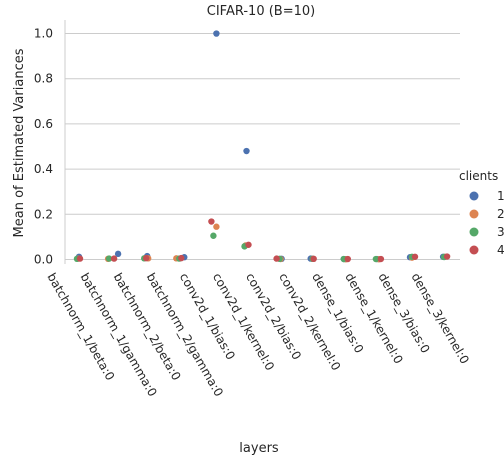 The height and width of the screenshot is (457, 504). What do you see at coordinates (43, 79) in the screenshot?
I see `y-tick-label: 0.8` at bounding box center [43, 79].